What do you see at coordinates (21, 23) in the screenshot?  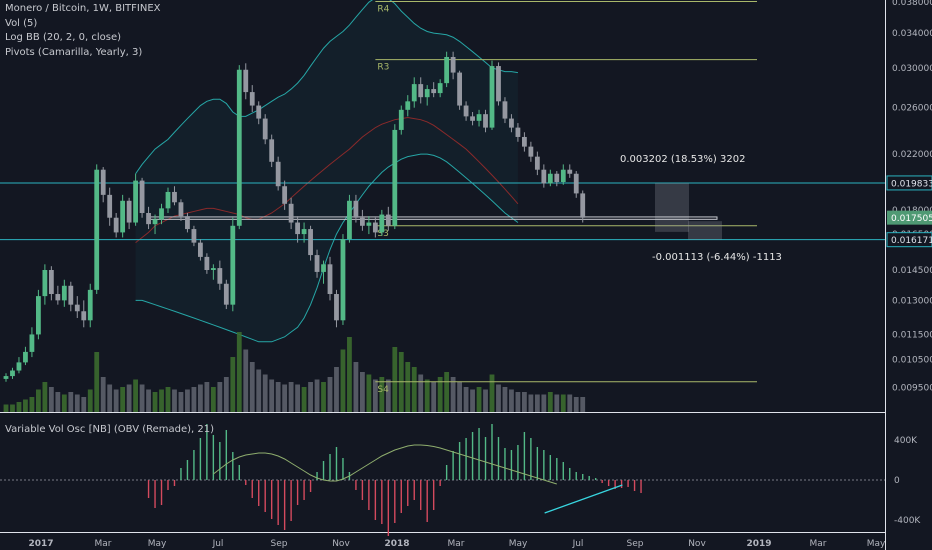 I see `legend-volume: Vol (5)` at bounding box center [21, 23].